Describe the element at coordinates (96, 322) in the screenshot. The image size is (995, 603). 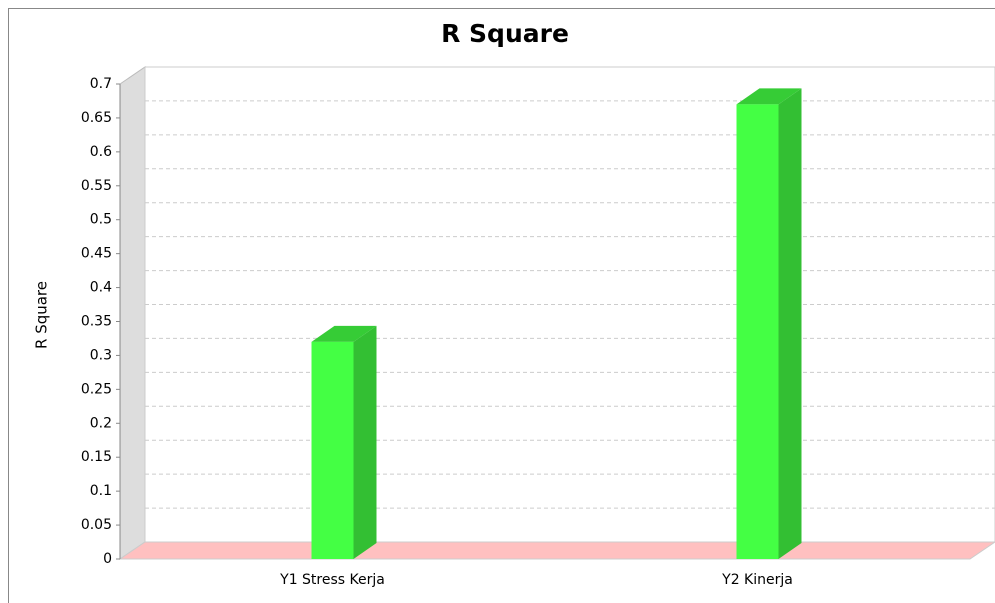
I see `y-tick-label: 0.35` at that location.